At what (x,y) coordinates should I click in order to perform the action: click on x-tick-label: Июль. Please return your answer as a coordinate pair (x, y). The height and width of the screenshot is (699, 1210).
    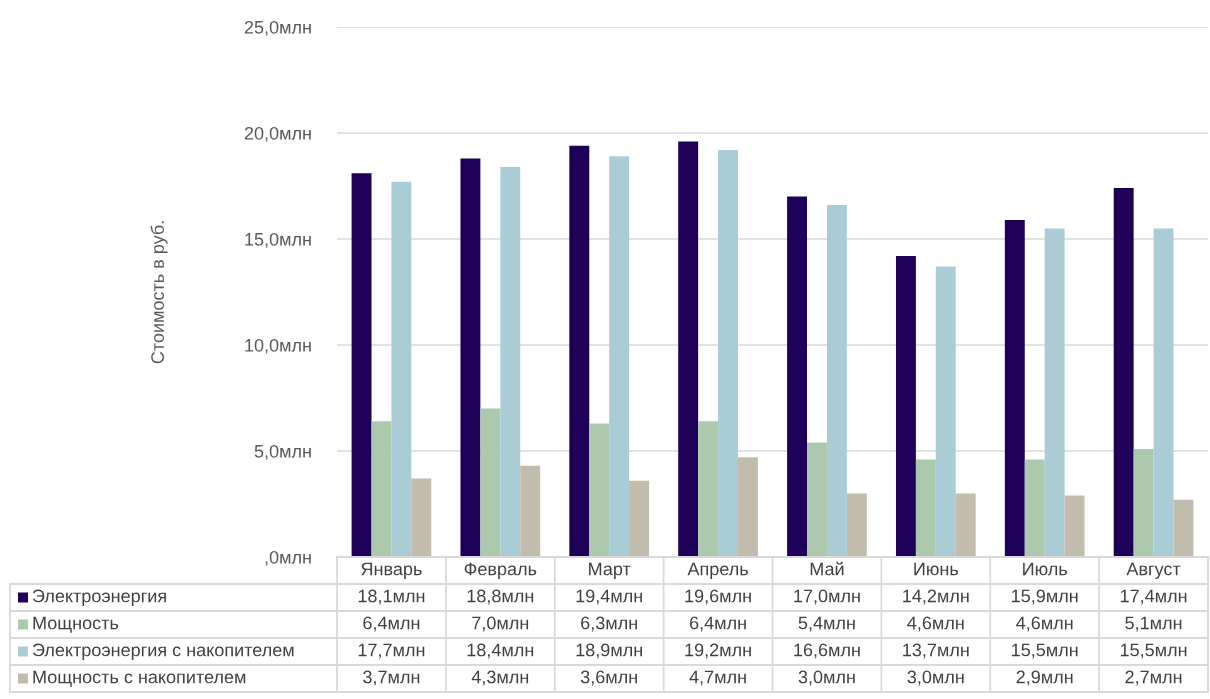
    Looking at the image, I should click on (1045, 569).